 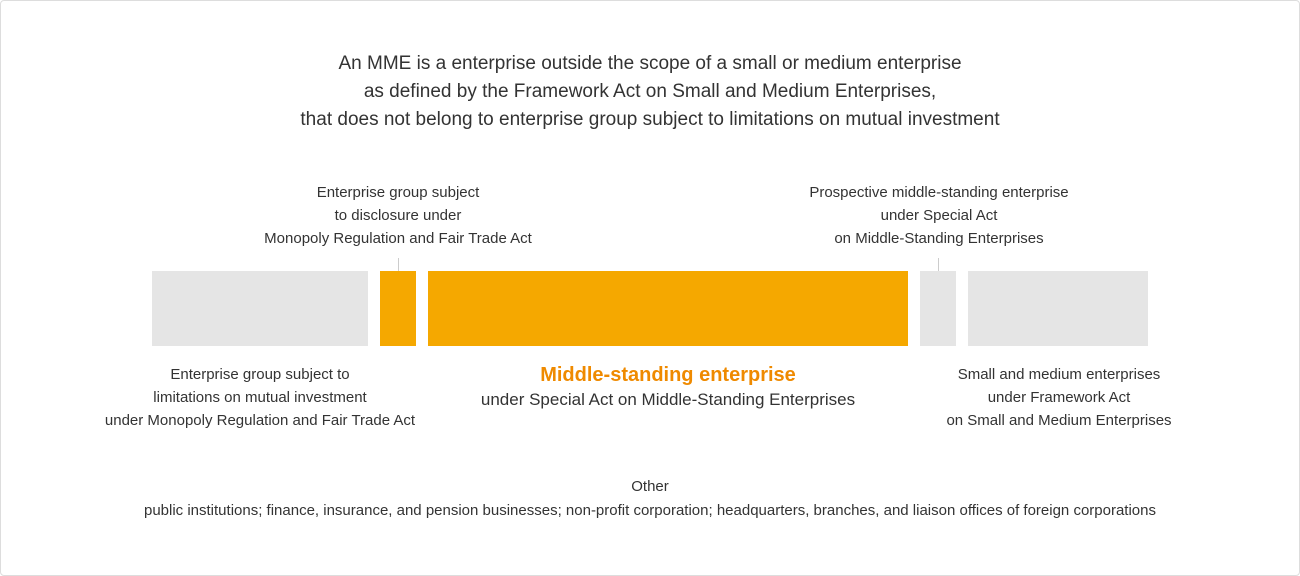 I want to click on label-disclosure-group-line-2: to disclosure under, so click(x=398, y=215).